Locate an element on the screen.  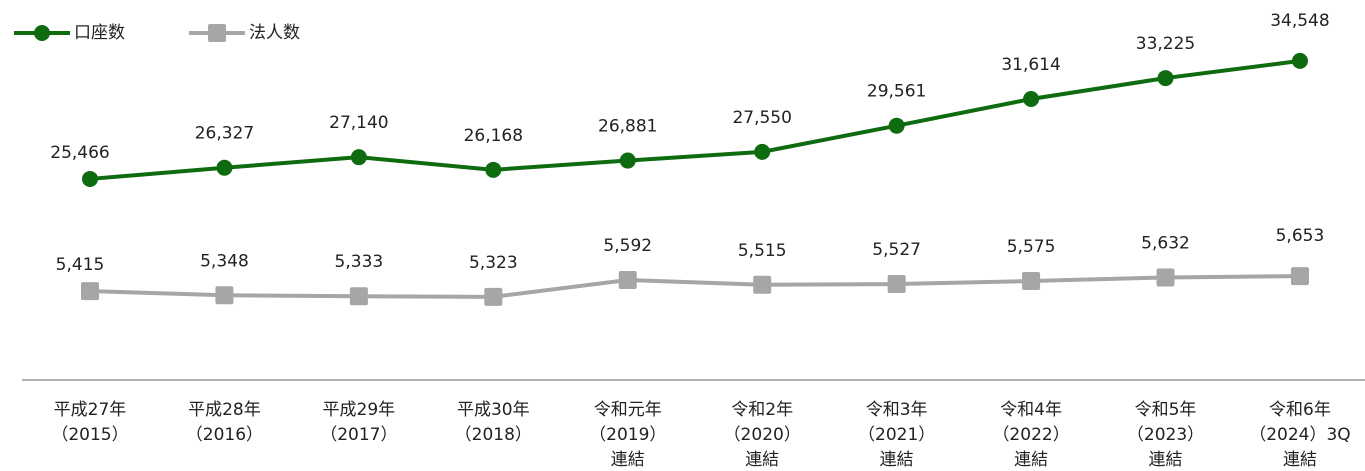
x-tick-label: （2021） is located at coordinates (896, 435).